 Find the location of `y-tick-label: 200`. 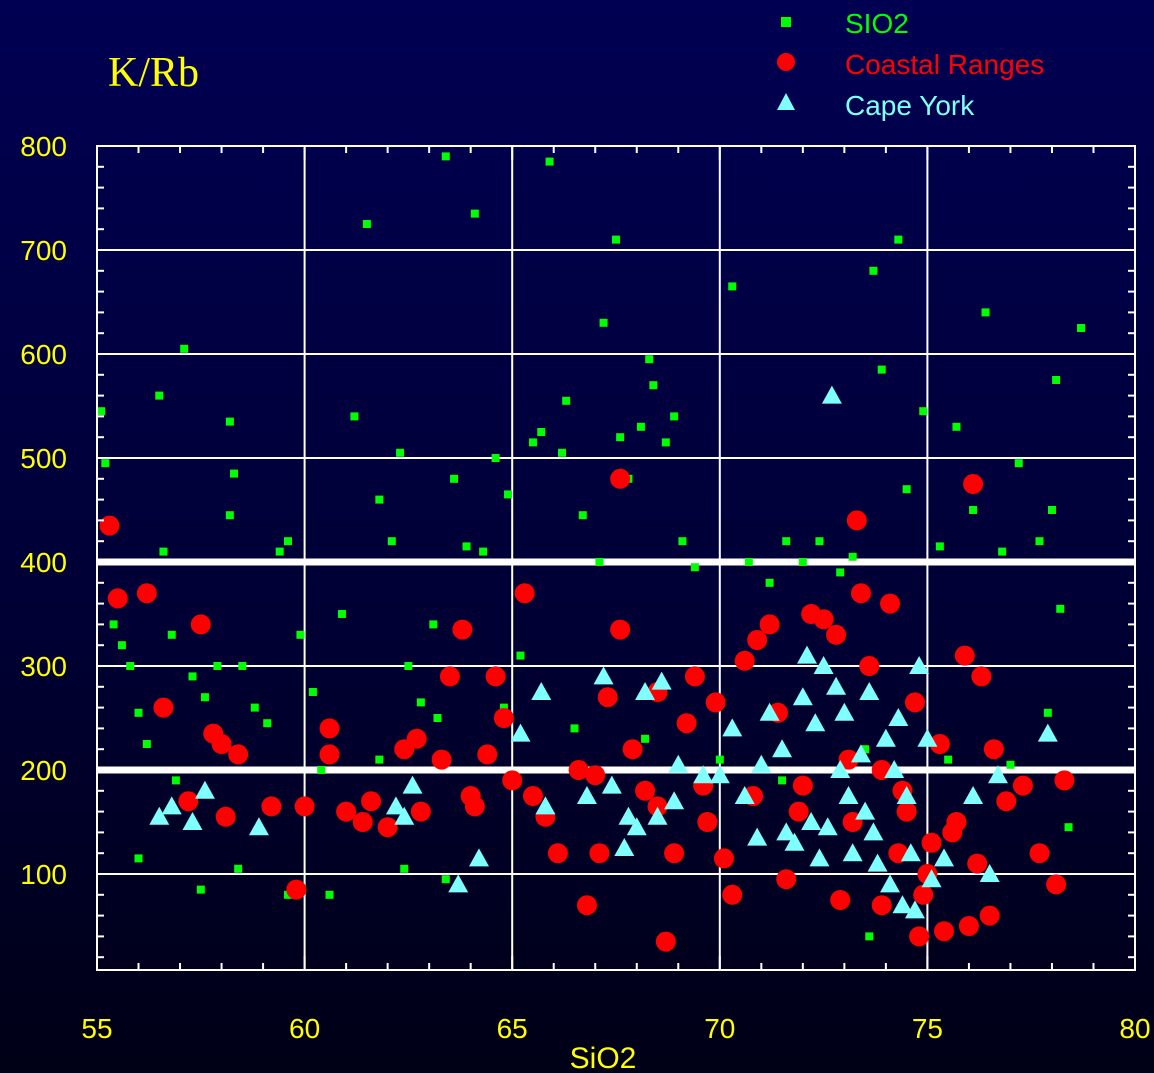

y-tick-label: 200 is located at coordinates (43, 770).